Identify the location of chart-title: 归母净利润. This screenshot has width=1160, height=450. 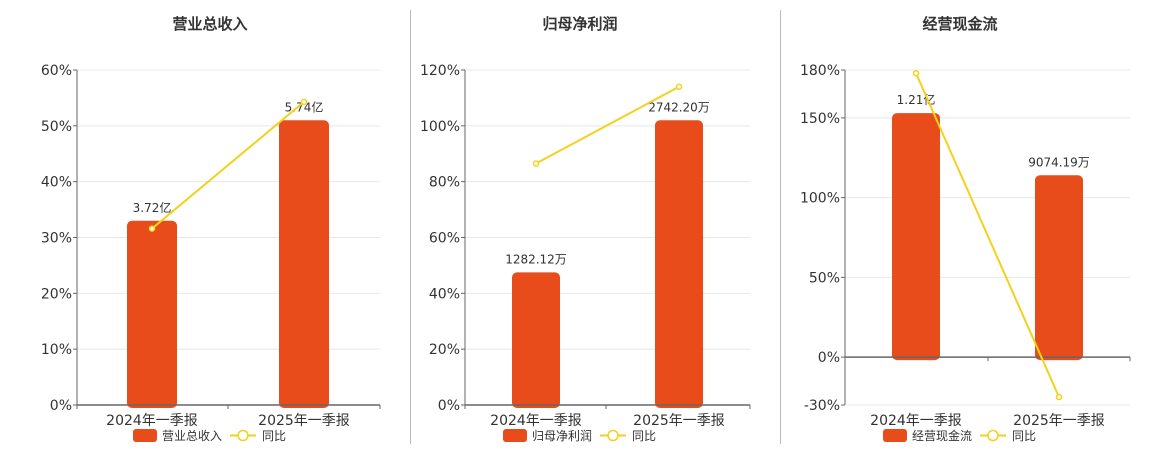
(579, 24).